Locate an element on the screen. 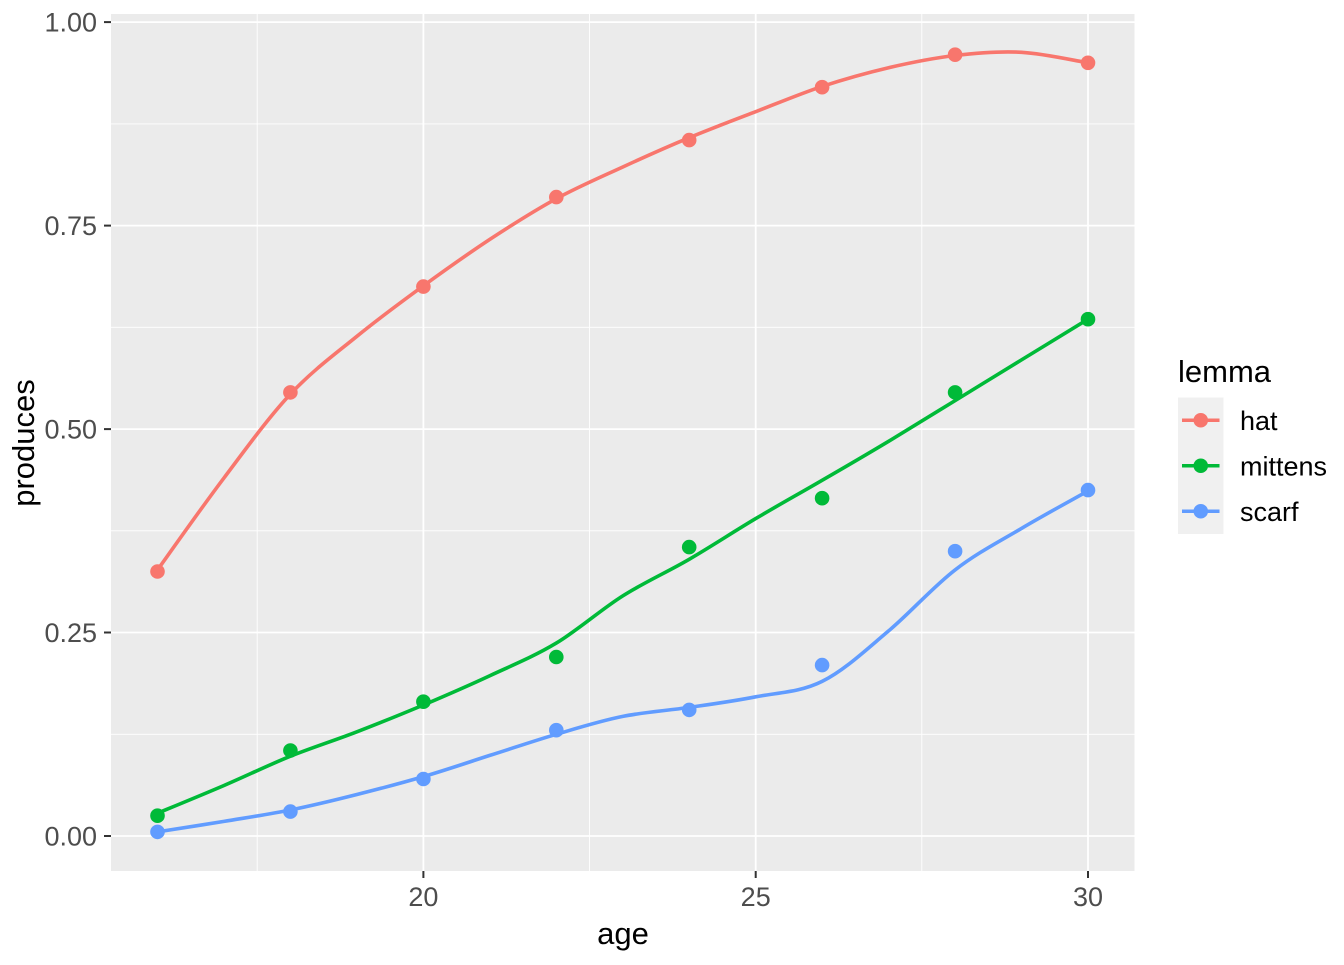 The image size is (1344, 965). legend-label-hat: hat is located at coordinates (1259, 421).